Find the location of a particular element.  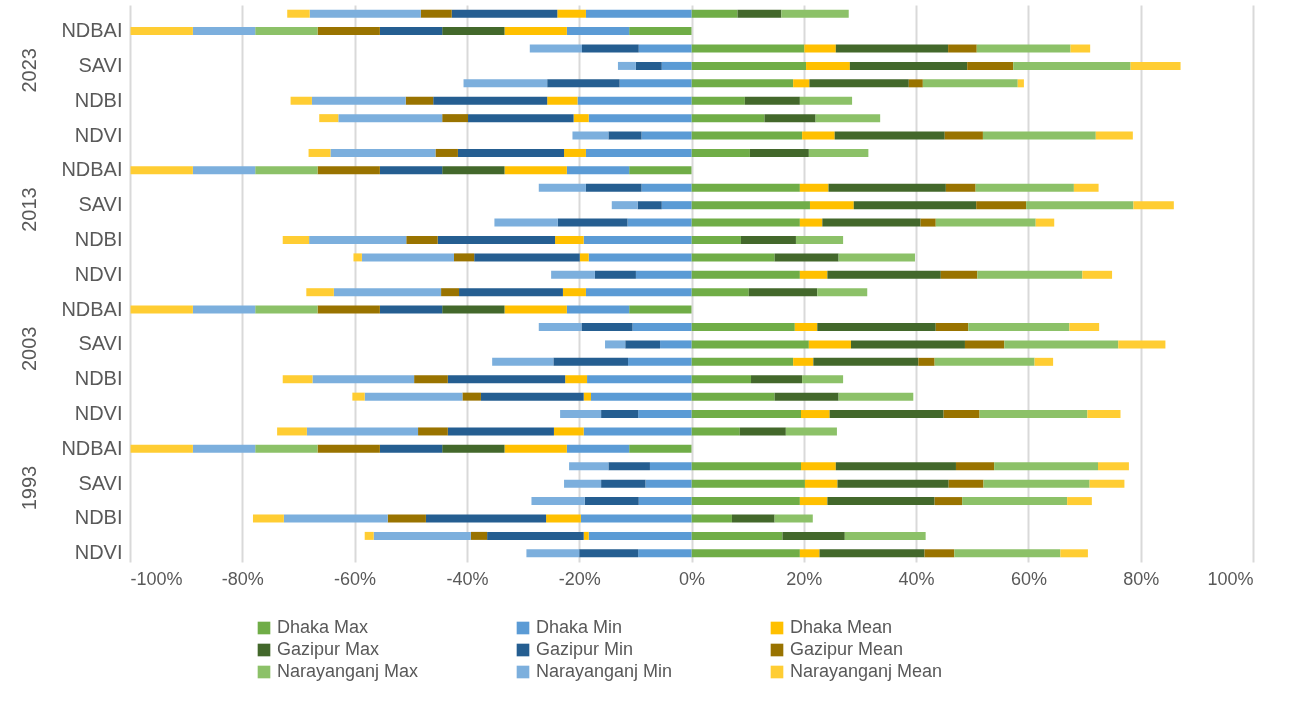

x-tick-label: 80% is located at coordinates (1141, 578).